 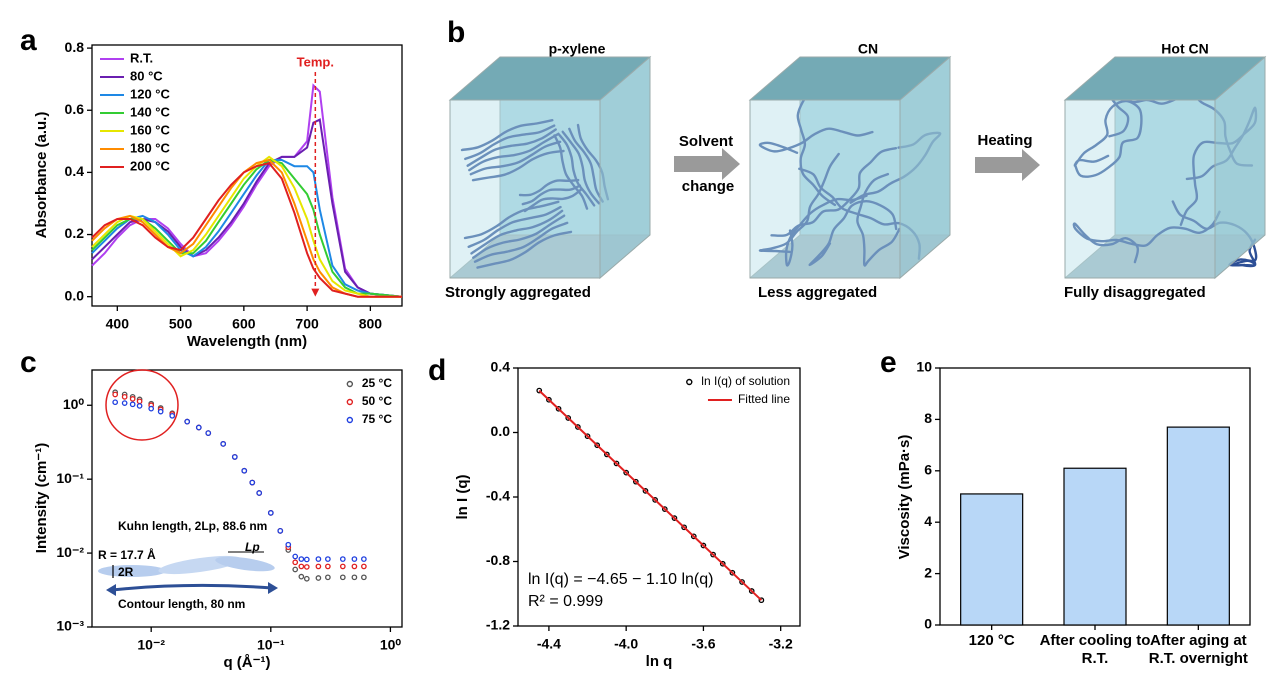 I want to click on panel-letter: d, so click(x=437, y=370).